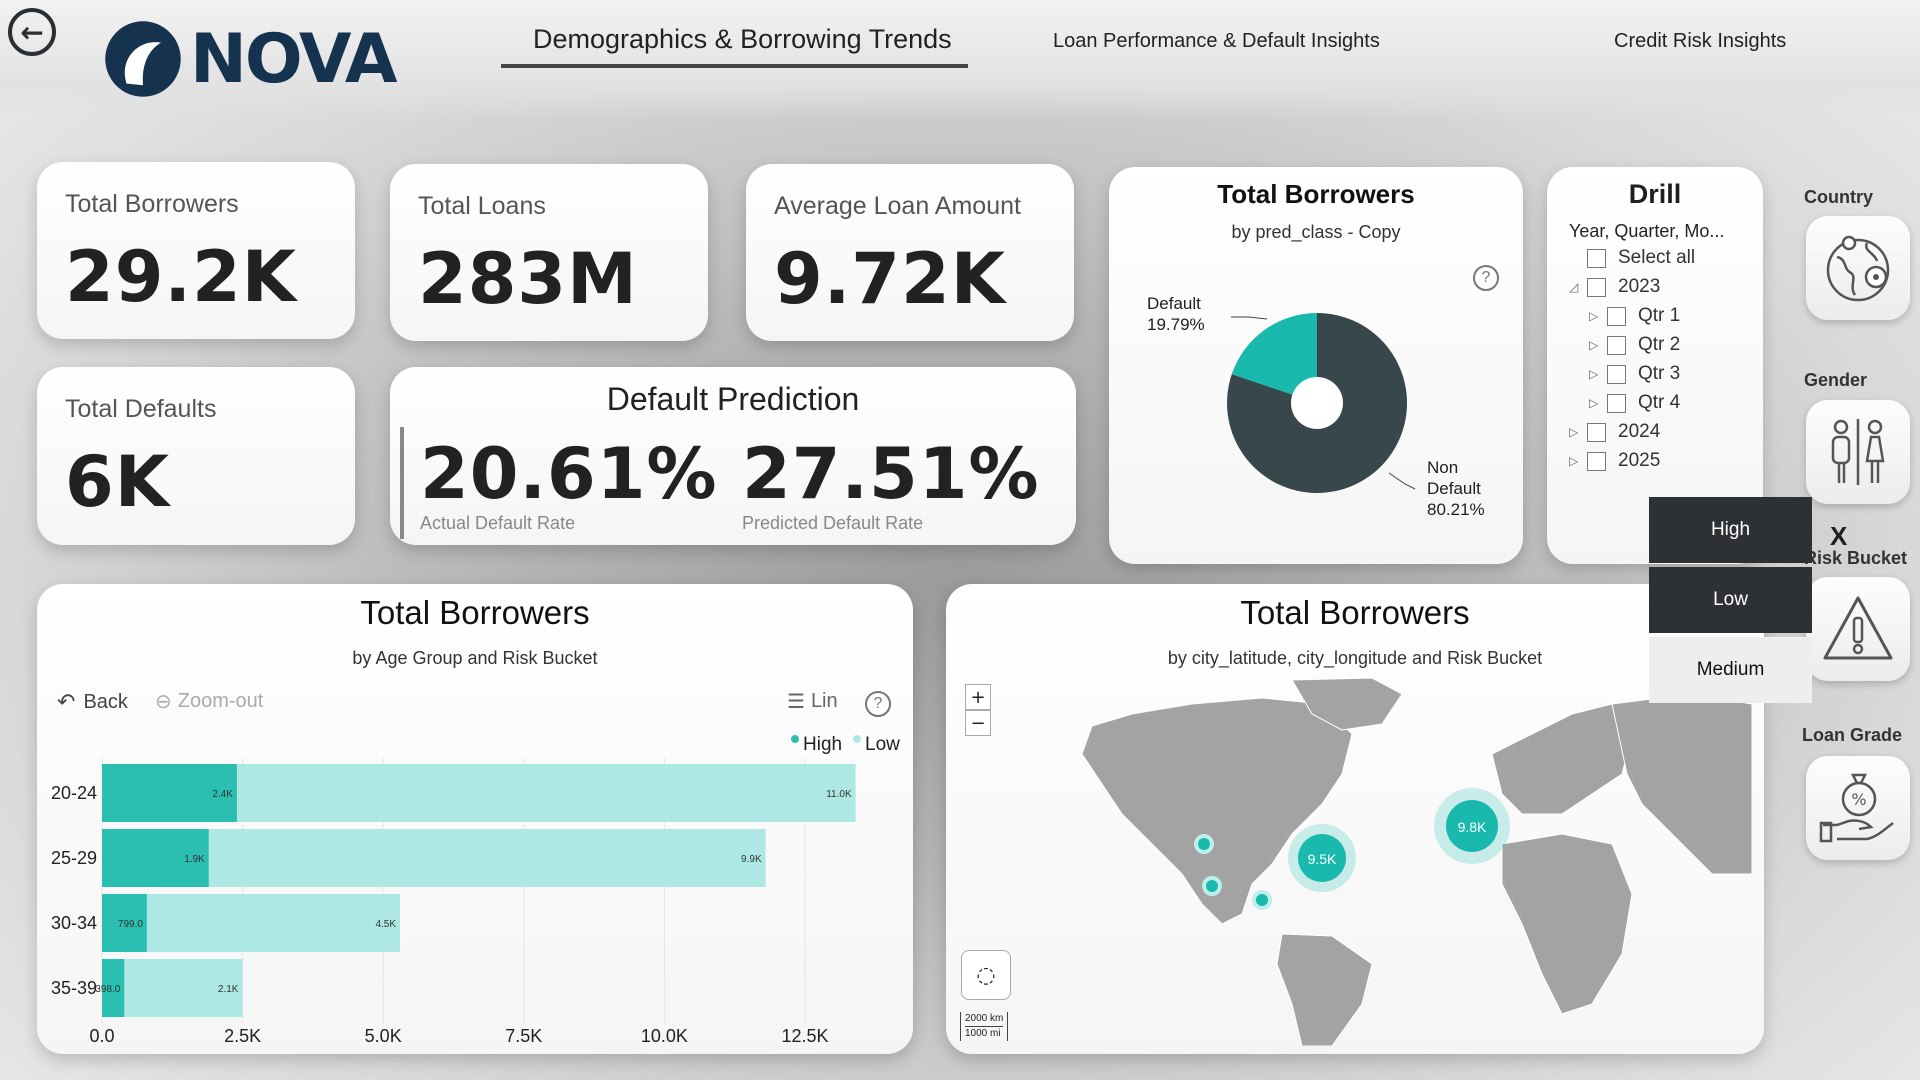 The width and height of the screenshot is (1920, 1080). I want to click on drill-item-label: 2025, so click(1639, 460).